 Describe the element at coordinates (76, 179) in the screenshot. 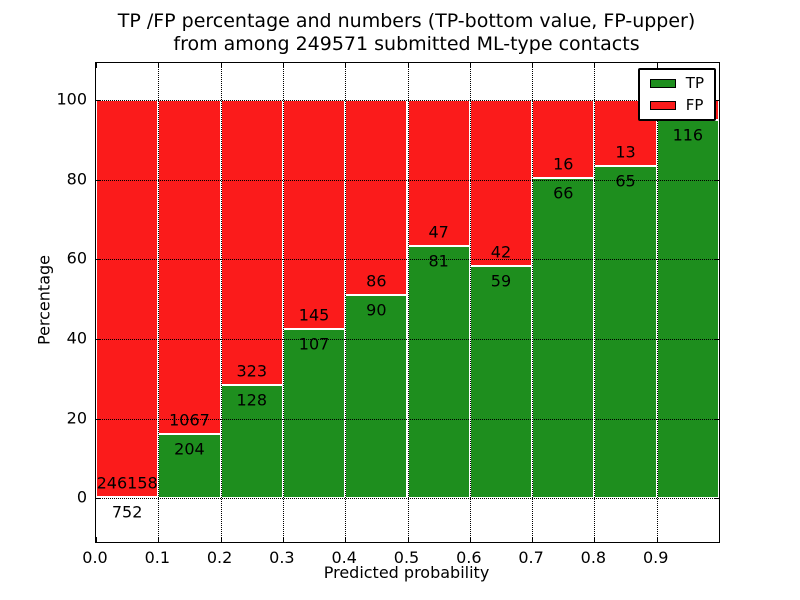

I see `y-tick-label: 80` at that location.